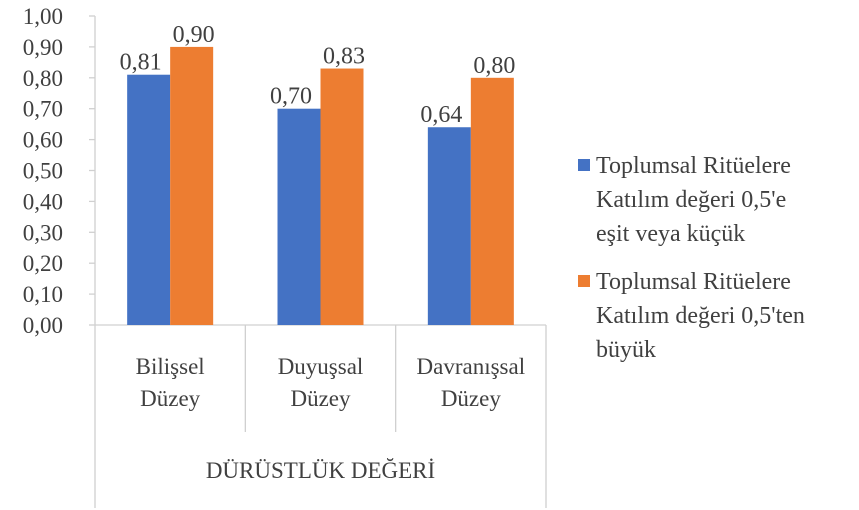 The width and height of the screenshot is (859, 510). Describe the element at coordinates (43, 78) in the screenshot. I see `y-tick-label: 0,80` at that location.